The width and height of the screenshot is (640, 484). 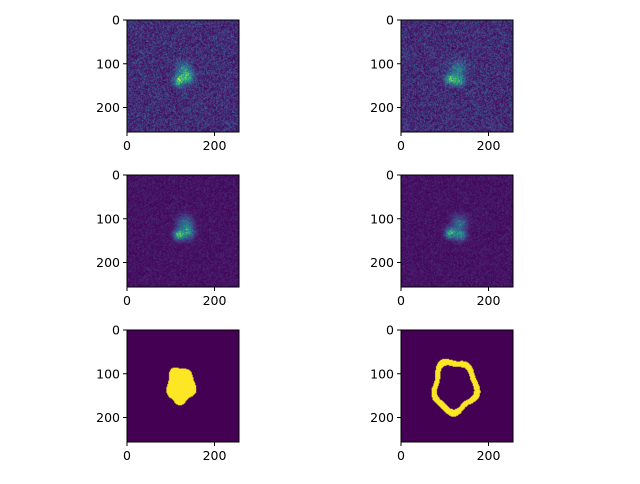 I want to click on subplot-bottom-right: 0 200 0 100 200, so click(x=442, y=393).